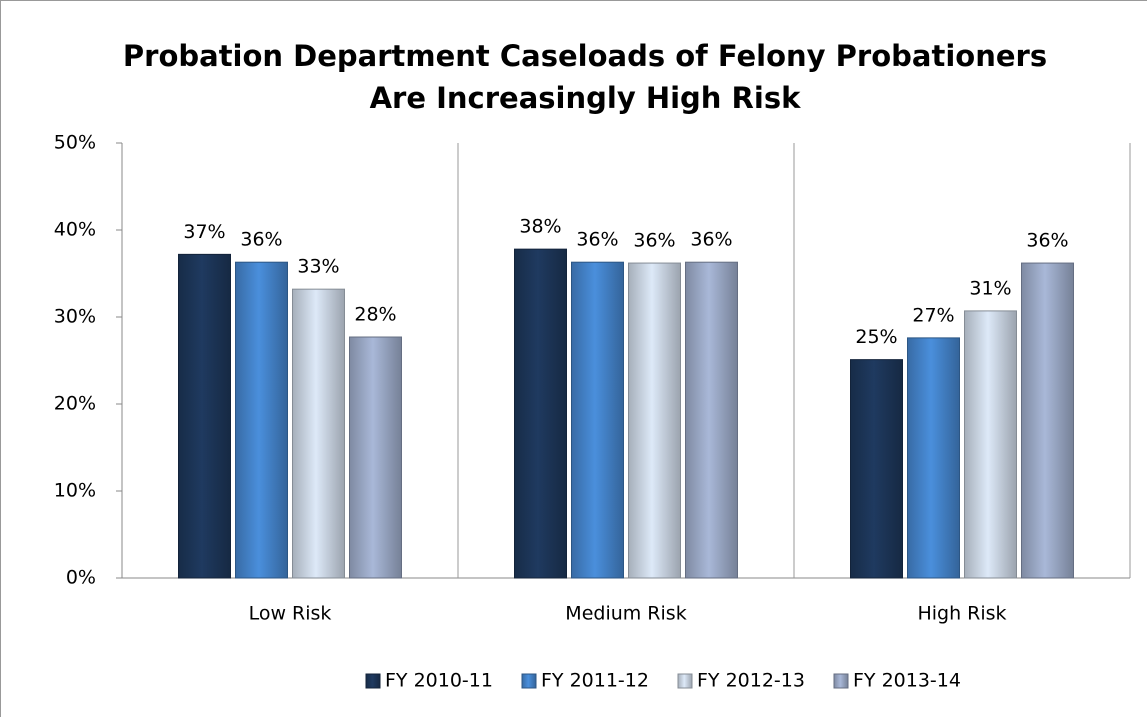 This screenshot has width=1147, height=717. What do you see at coordinates (290, 614) in the screenshot?
I see `x-tick-label: Low Risk` at bounding box center [290, 614].